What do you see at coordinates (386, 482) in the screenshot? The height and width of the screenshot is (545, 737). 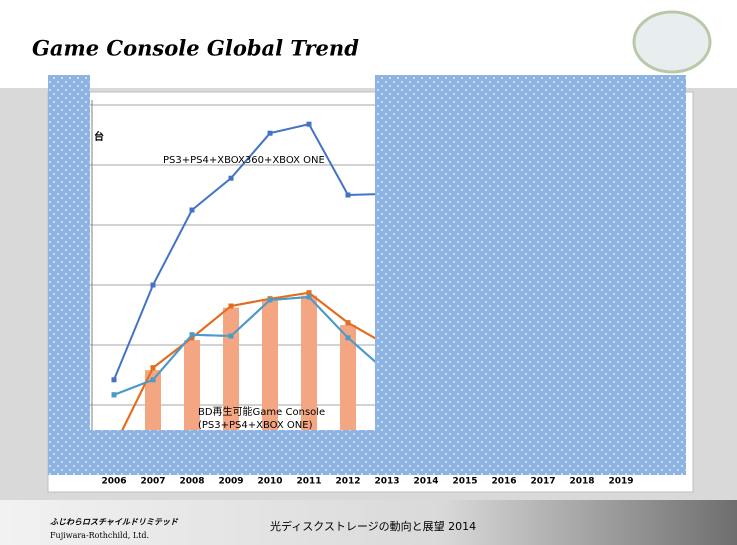 I see `x-tick-label: 2013` at bounding box center [386, 482].